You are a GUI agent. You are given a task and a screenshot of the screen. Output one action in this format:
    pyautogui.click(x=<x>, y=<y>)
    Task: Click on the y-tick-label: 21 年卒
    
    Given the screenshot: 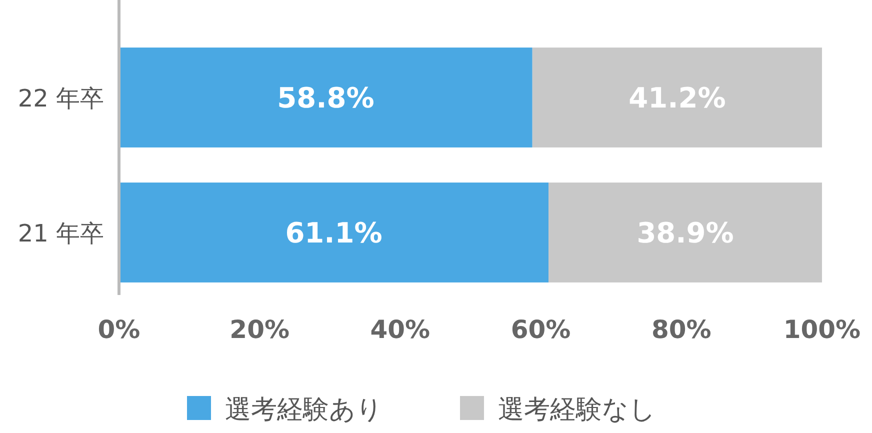 What is the action you would take?
    pyautogui.click(x=61, y=234)
    